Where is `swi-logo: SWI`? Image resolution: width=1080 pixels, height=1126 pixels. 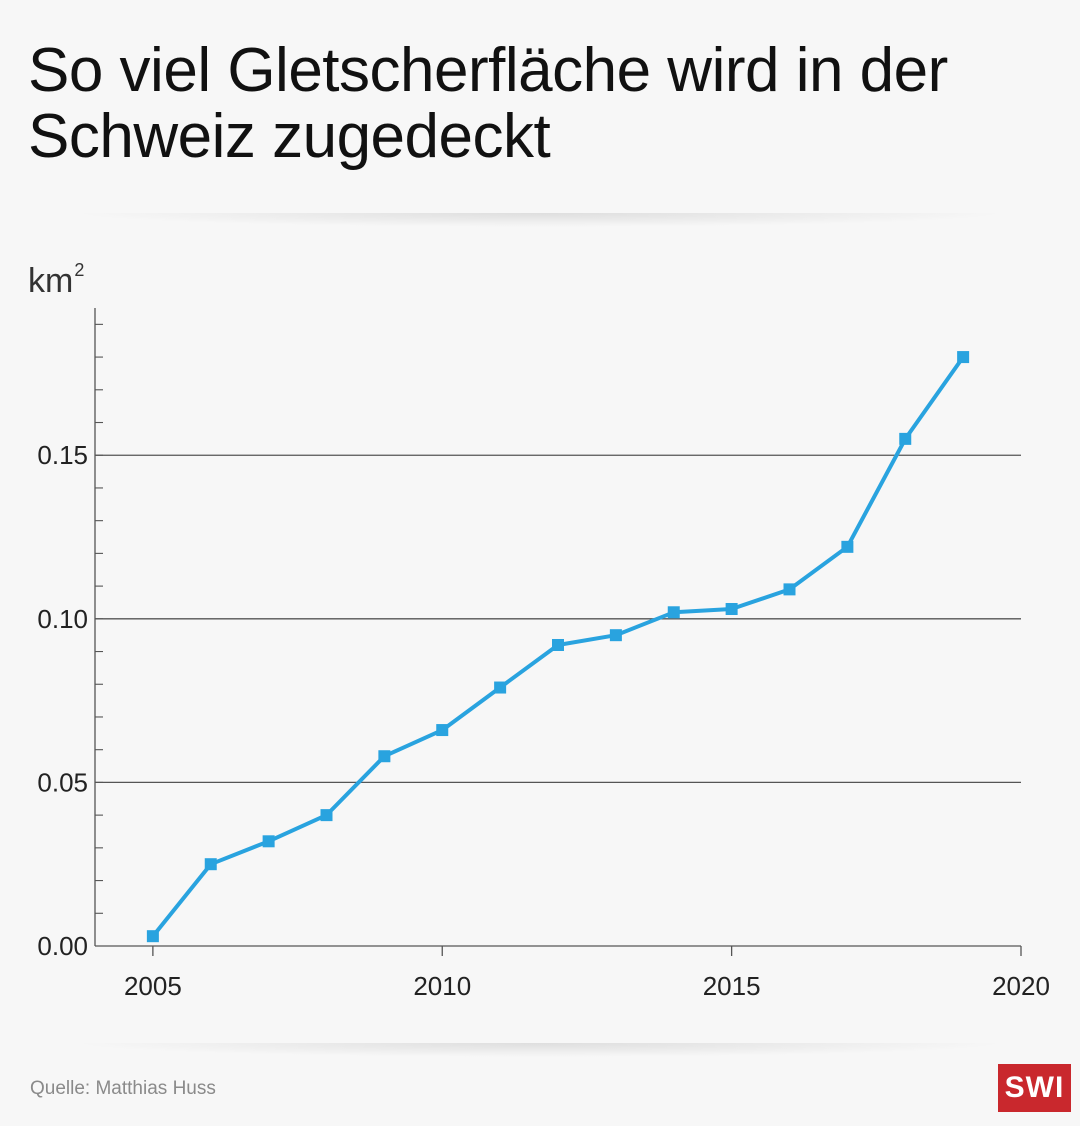
swi-logo: SWI is located at coordinates (1034, 1088).